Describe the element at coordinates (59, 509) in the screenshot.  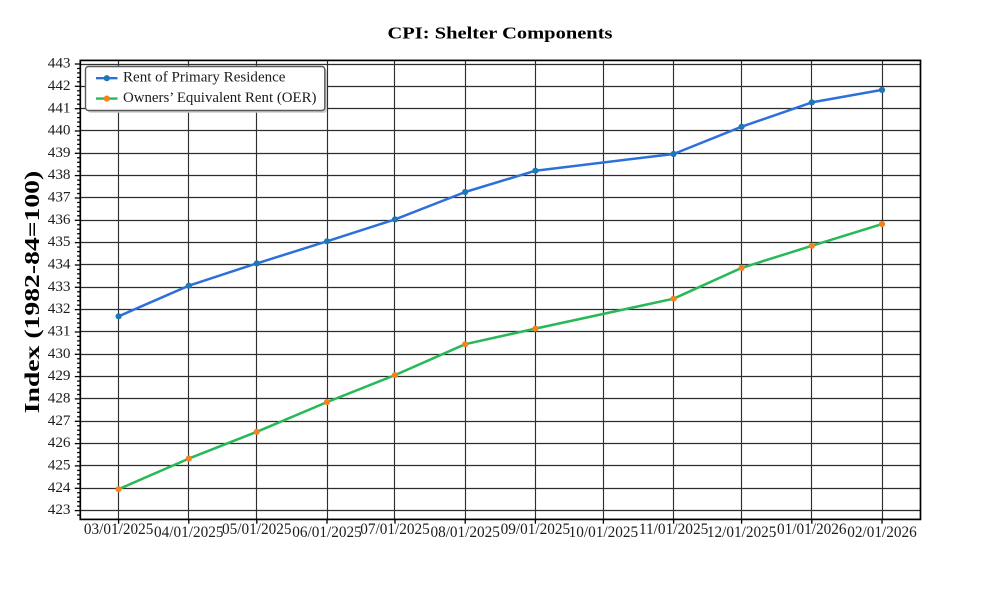
I see `svg-text: 423` at that location.